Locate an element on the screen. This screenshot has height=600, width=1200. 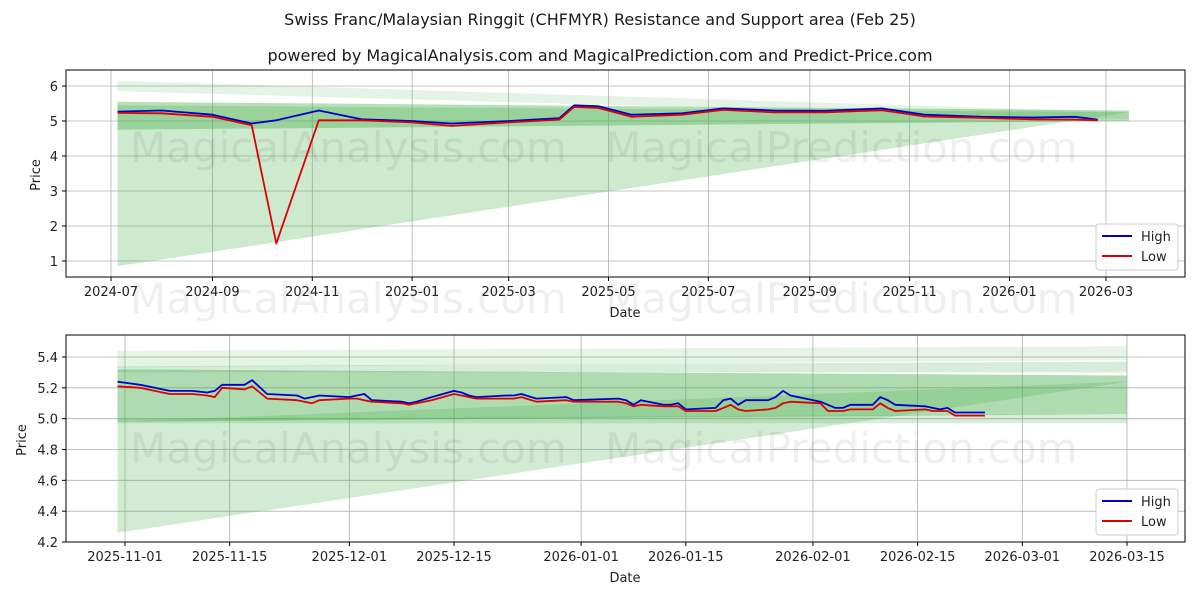
x-tick-label: 2025-11 is located at coordinates (909, 292).